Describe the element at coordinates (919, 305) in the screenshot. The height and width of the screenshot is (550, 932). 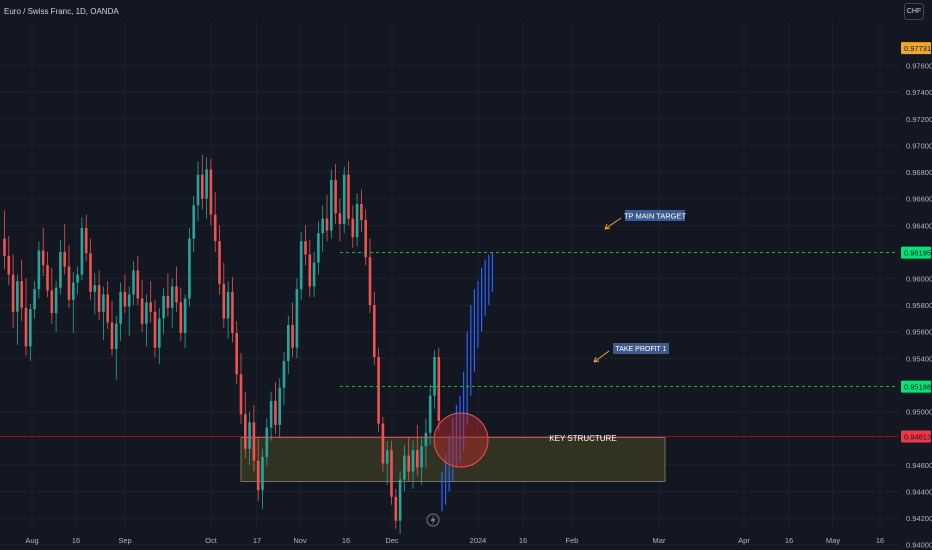
I see `price-tick-label: 0.95800` at that location.